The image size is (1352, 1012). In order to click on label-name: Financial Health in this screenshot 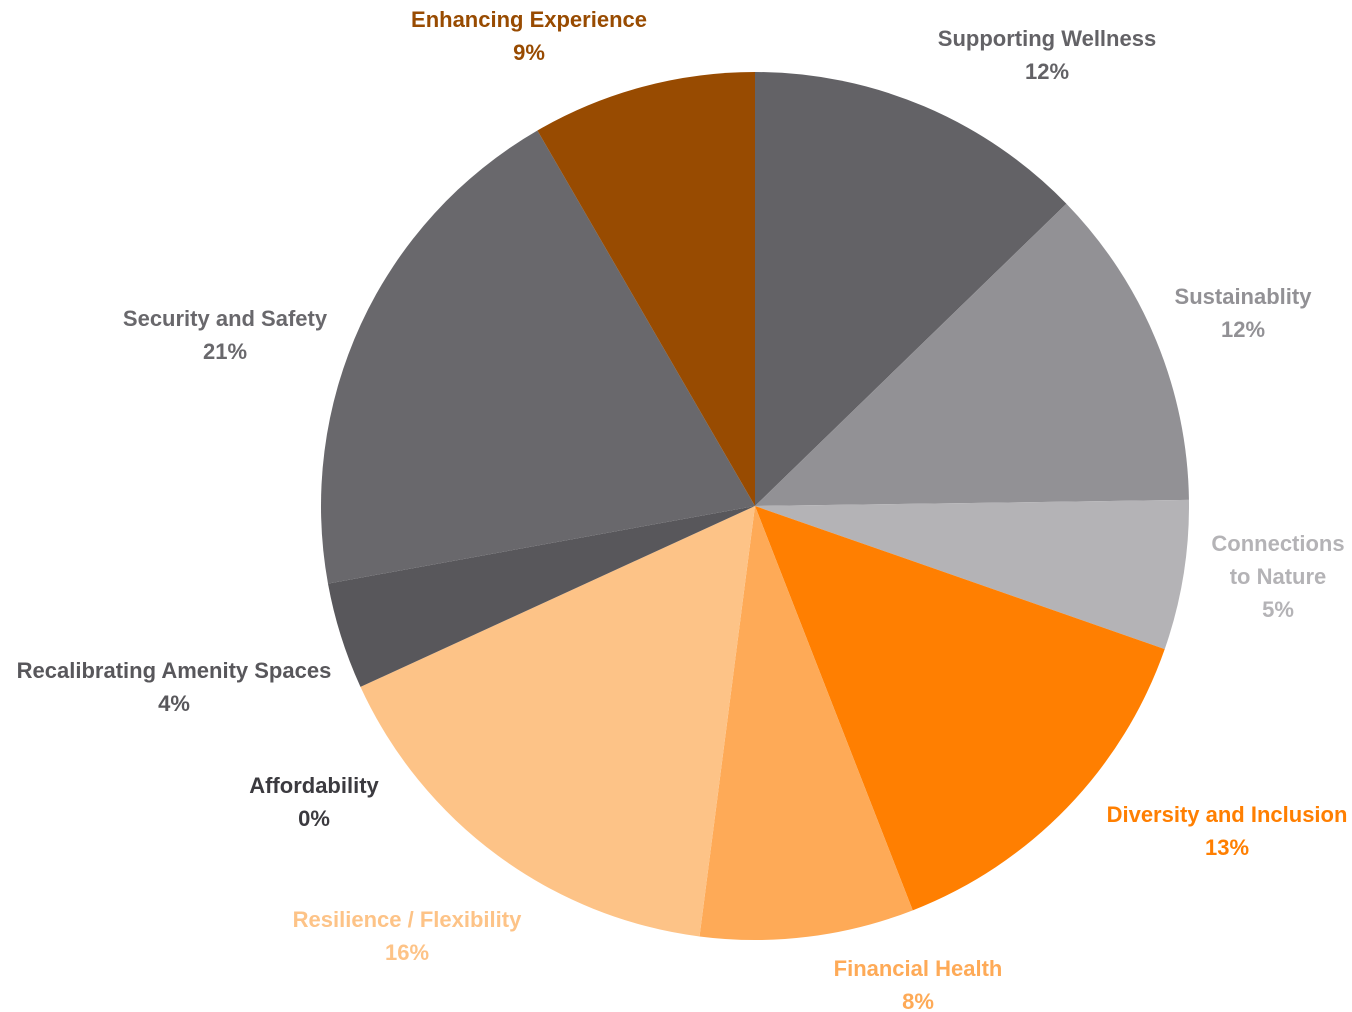, I will do `click(918, 968)`.